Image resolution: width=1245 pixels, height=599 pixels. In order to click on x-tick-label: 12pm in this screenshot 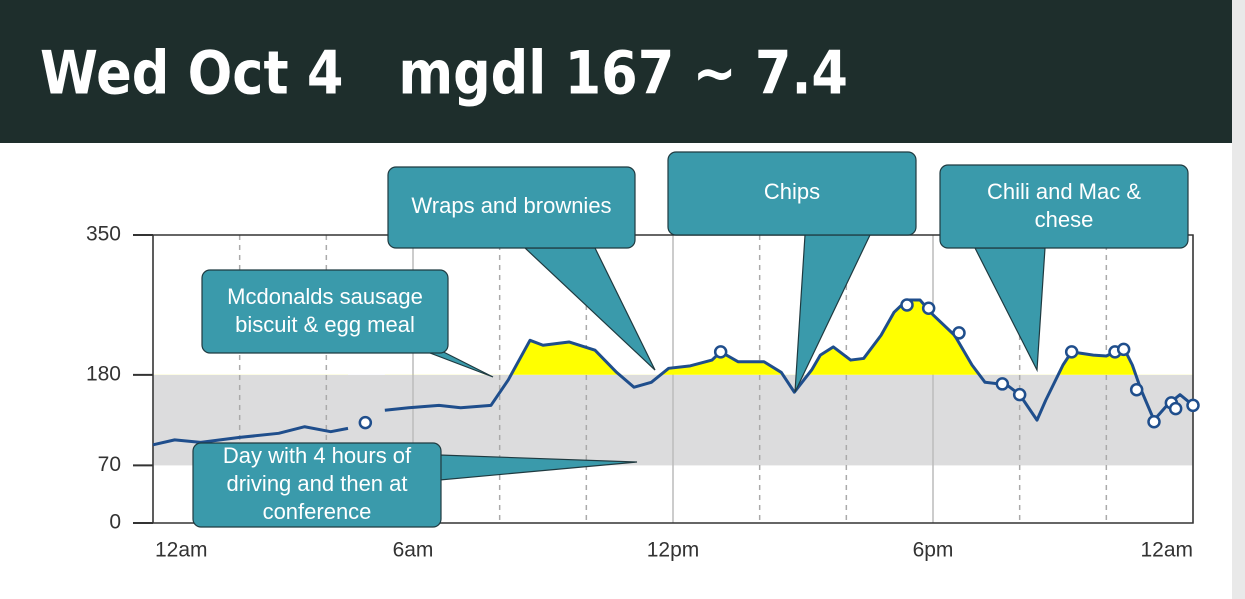, I will do `click(673, 550)`.